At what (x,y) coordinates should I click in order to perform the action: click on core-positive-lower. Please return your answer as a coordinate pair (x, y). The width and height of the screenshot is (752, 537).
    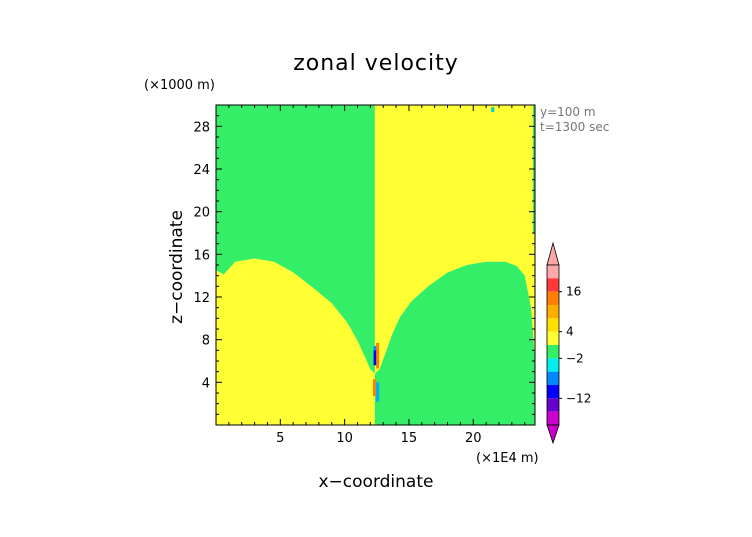
    Looking at the image, I should click on (374, 388).